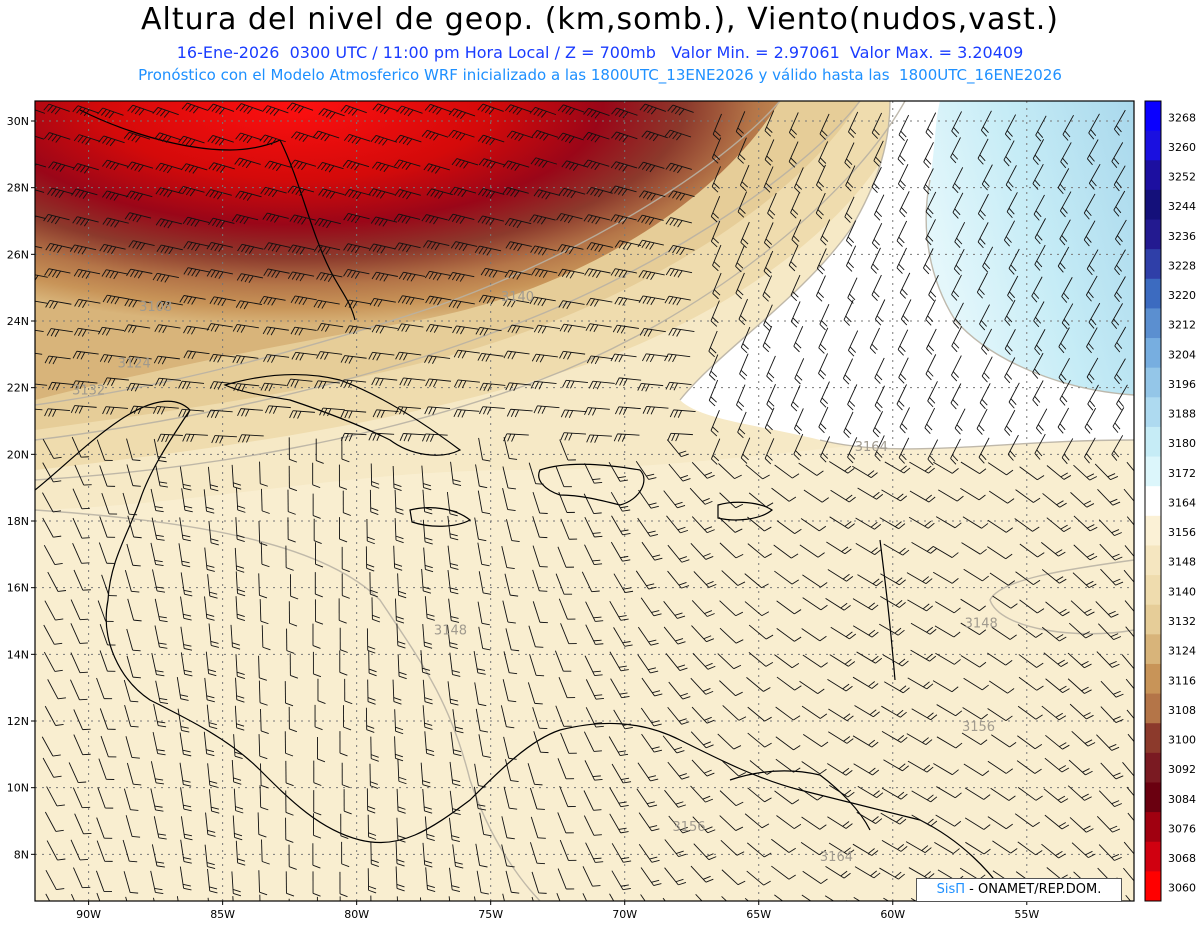 The height and width of the screenshot is (927, 1200). I want to click on lon-tick-label: 80W, so click(356, 914).